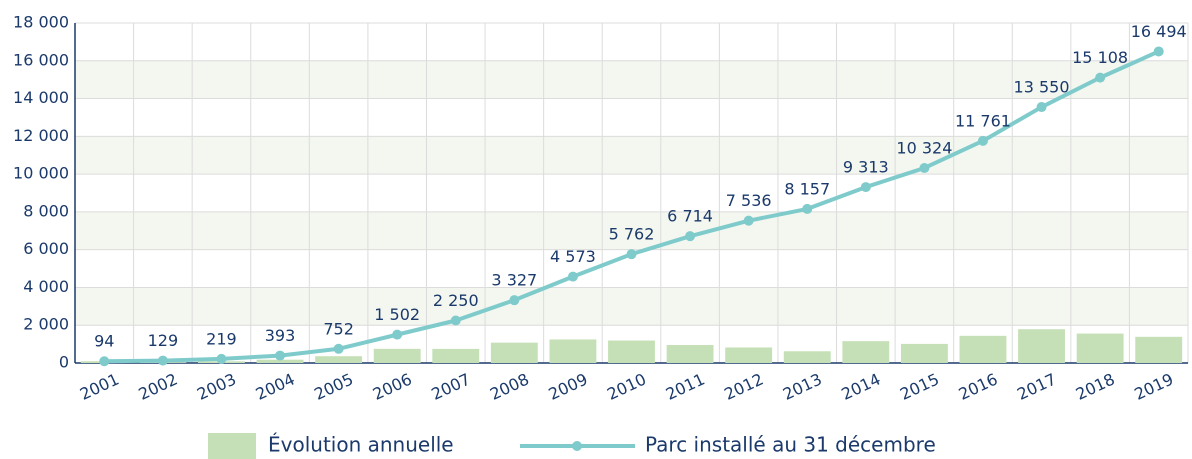 This screenshot has width=1192, height=459. Describe the element at coordinates (361, 445) in the screenshot. I see `legend-label: Évolution annuelle` at that location.